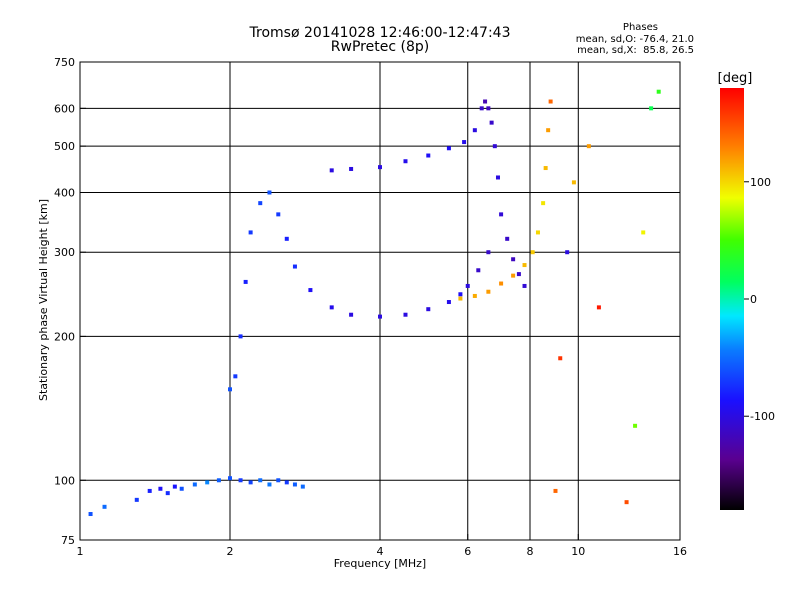 This screenshot has width=800, height=600. Describe the element at coordinates (760, 182) in the screenshot. I see `colorbar-tick-label: 100` at that location.